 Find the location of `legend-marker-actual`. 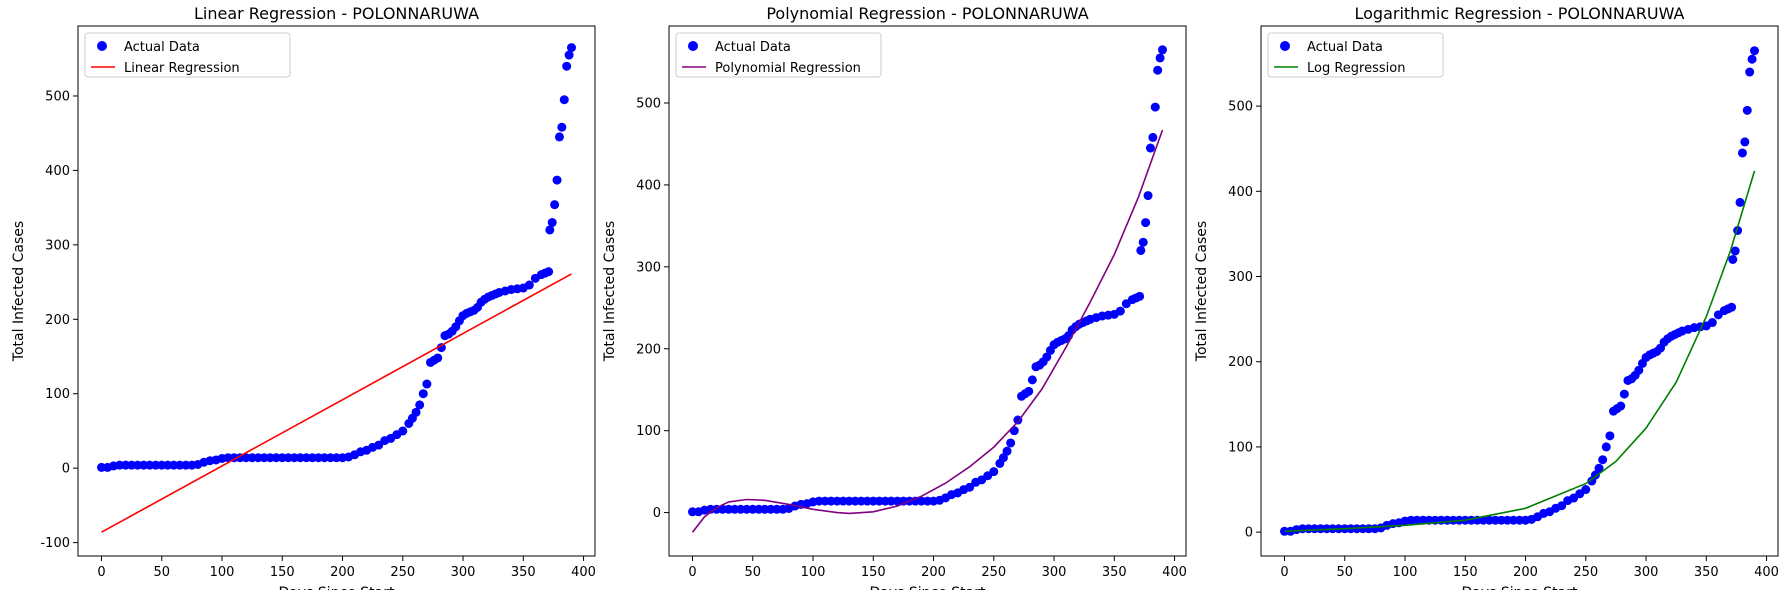

legend-marker-actual is located at coordinates (693, 46).